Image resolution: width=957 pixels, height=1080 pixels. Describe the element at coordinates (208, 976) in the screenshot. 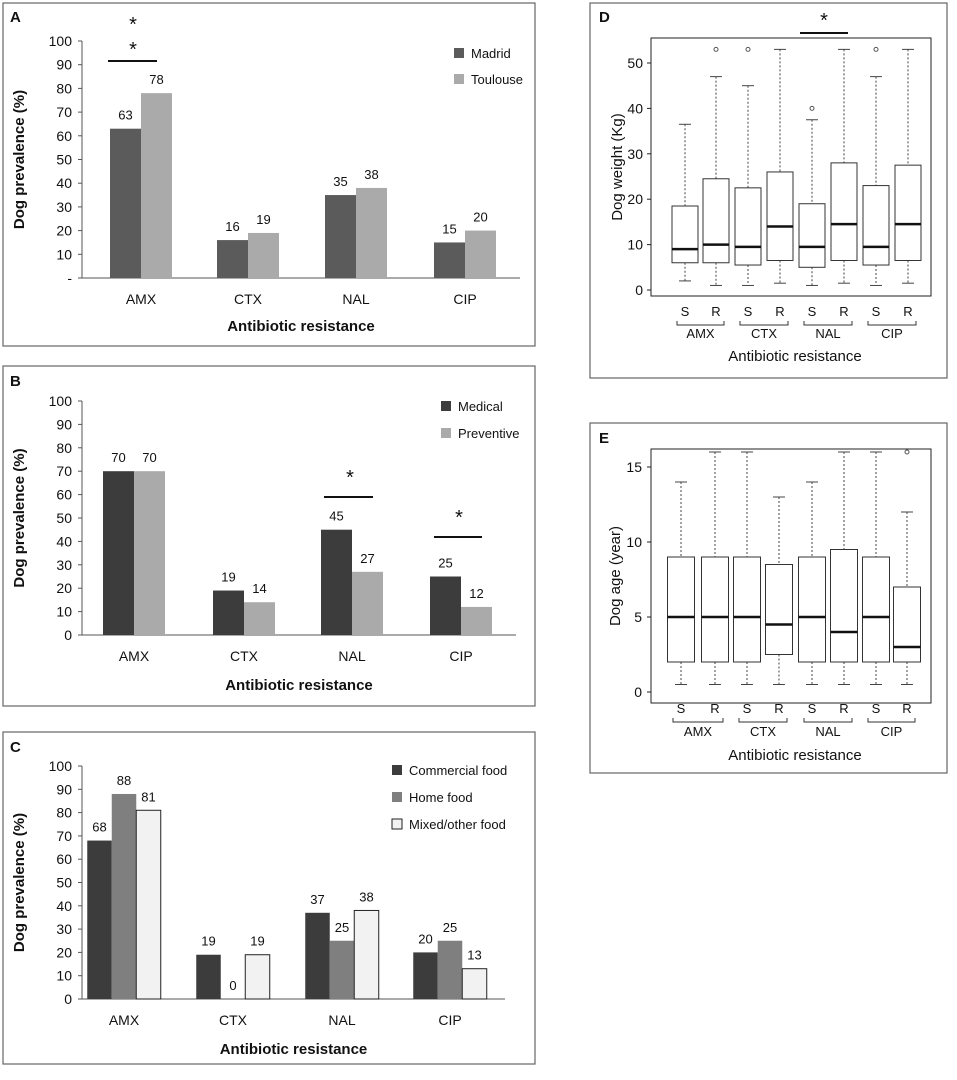

I see `bar-ctx-commercial-food` at that location.